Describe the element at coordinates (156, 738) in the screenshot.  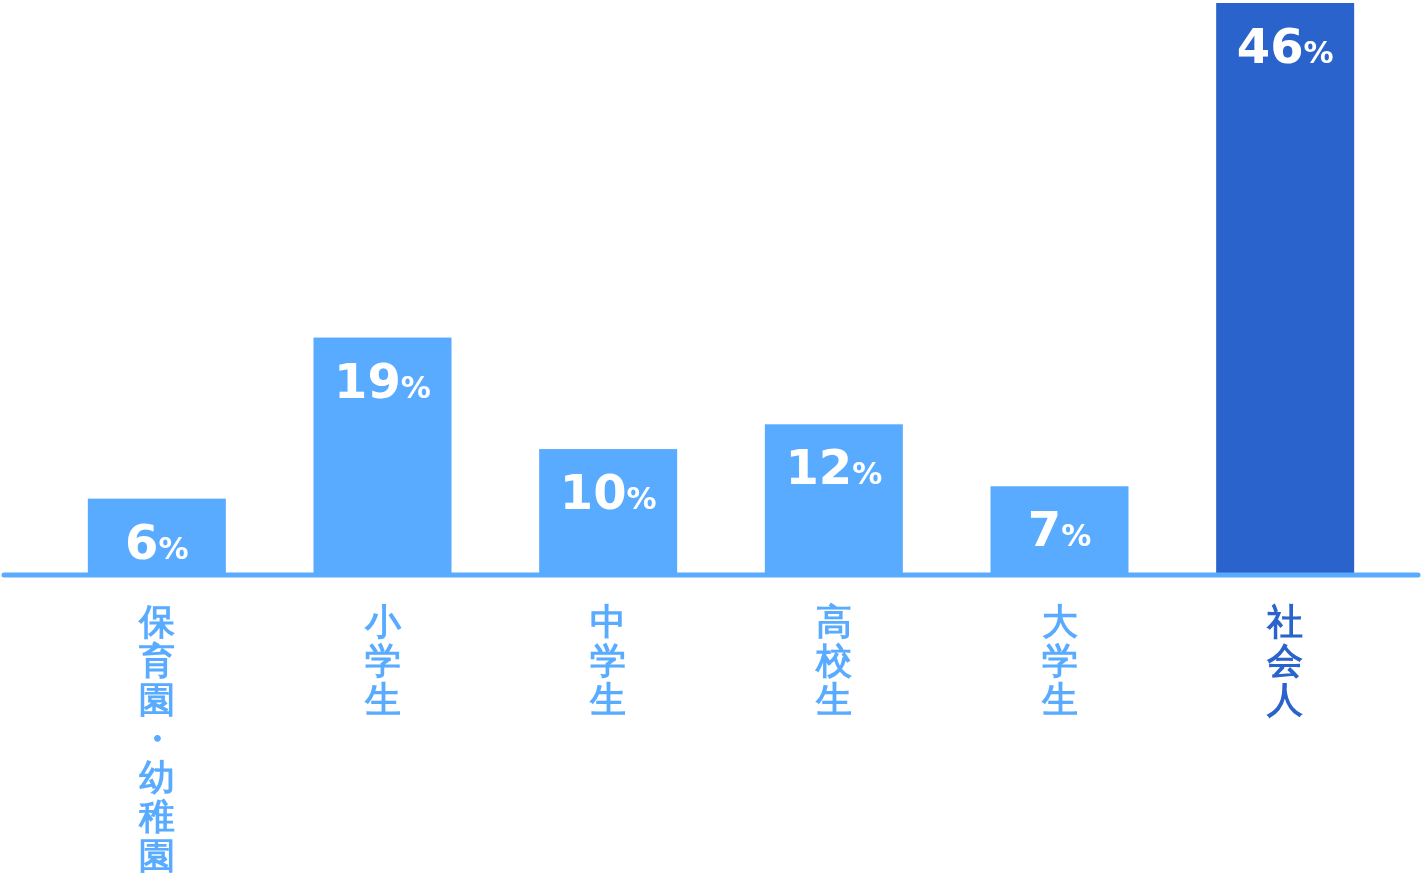
I see `x-tick-label: 保育園・幼稚園` at that location.